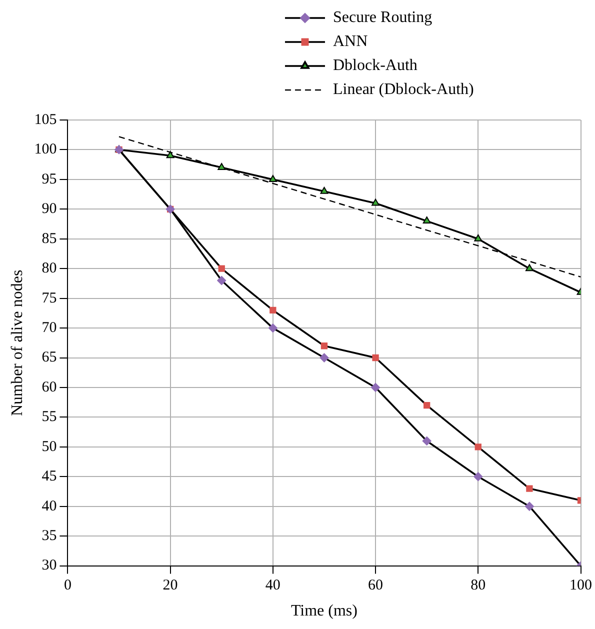 This screenshot has height=629, width=595. What do you see at coordinates (49, 536) in the screenshot?
I see `y-tick-label: 35` at bounding box center [49, 536].